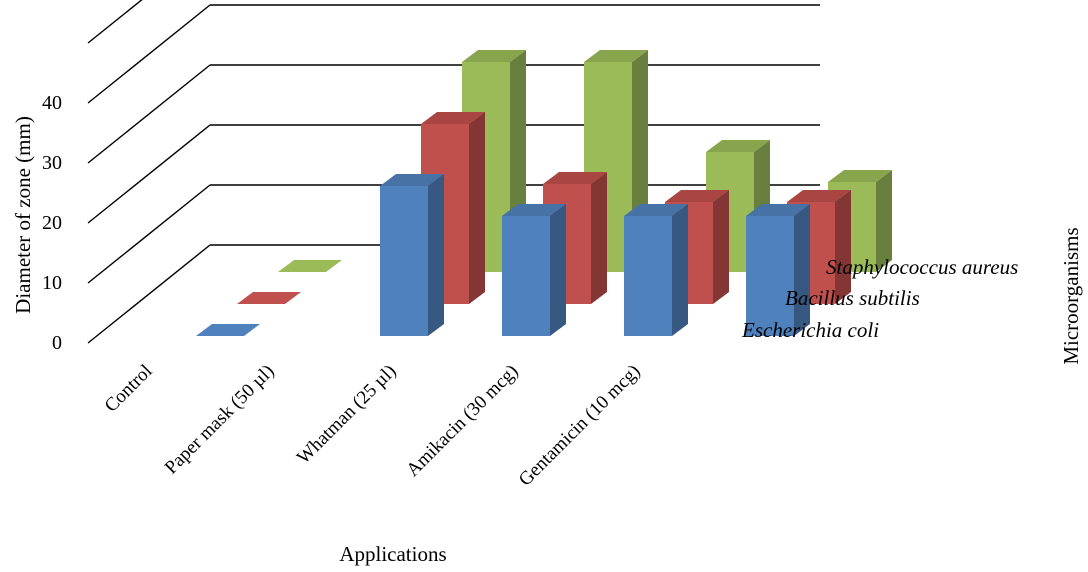 This screenshot has width=1088, height=572. Describe the element at coordinates (52, 283) in the screenshot. I see `y-tick-label: 10` at that location.